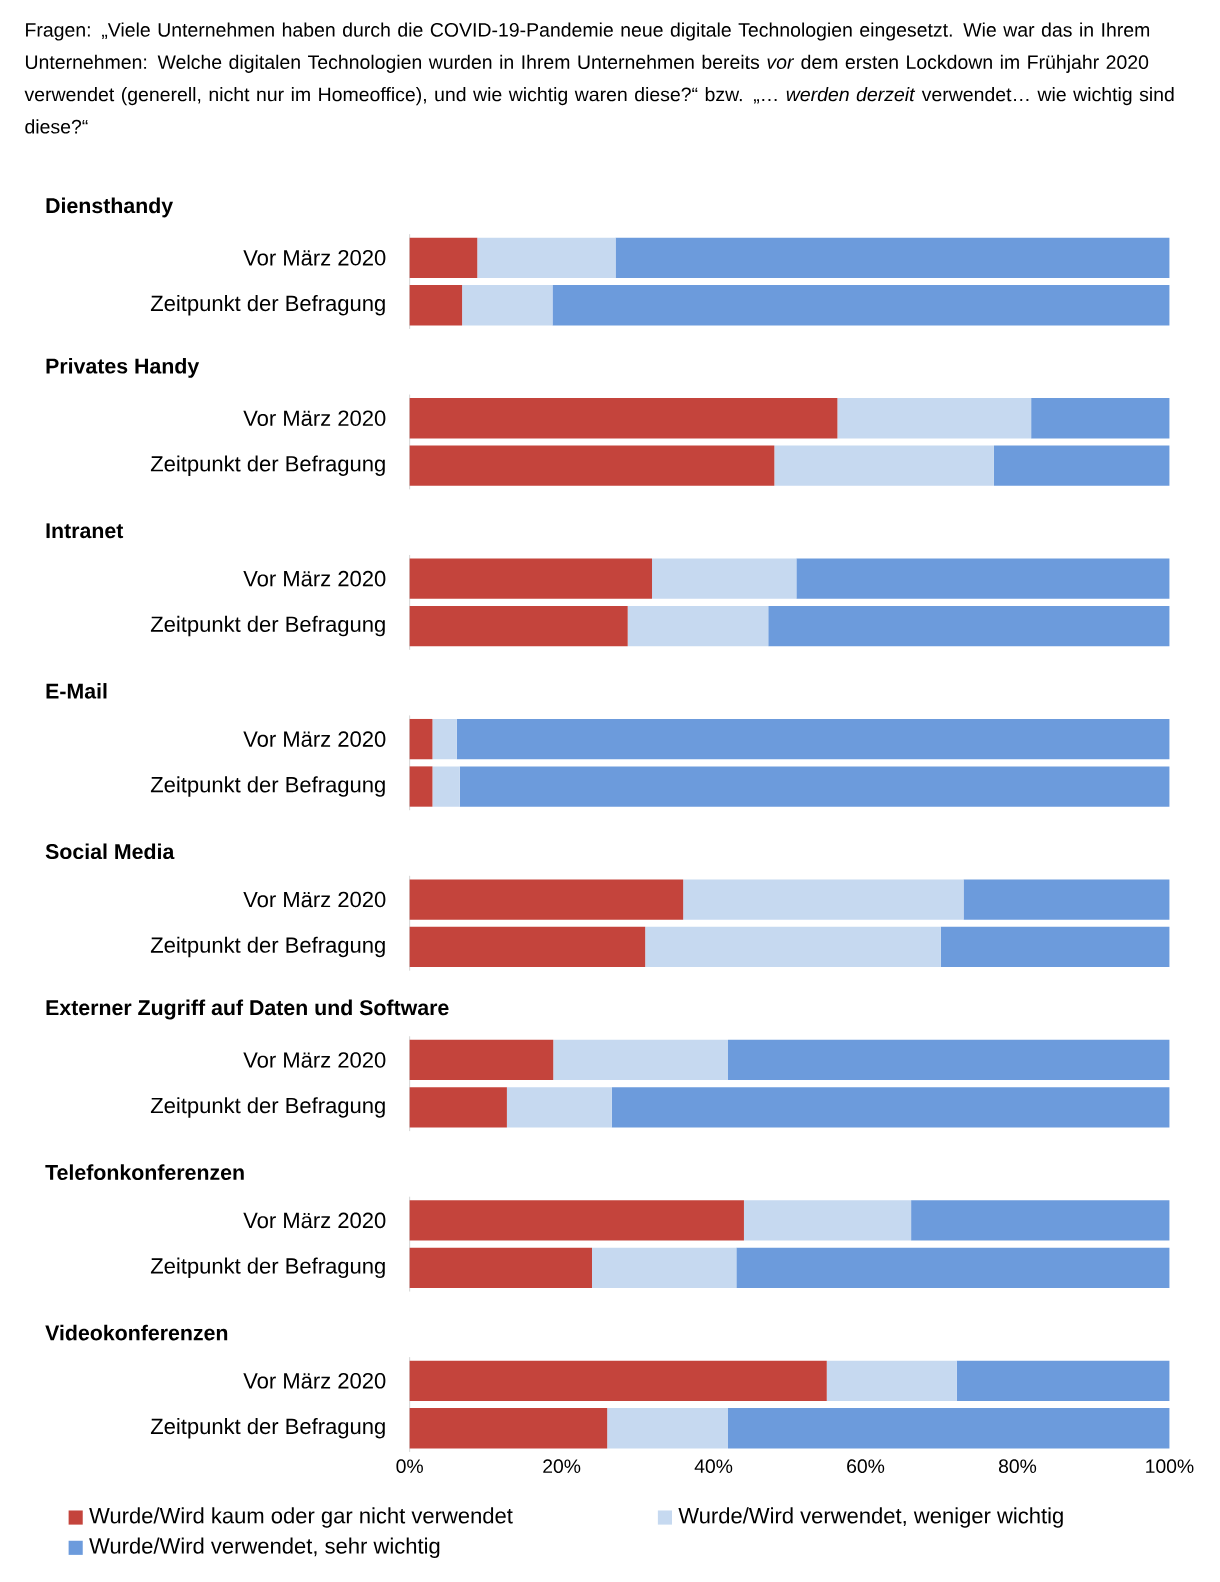 The width and height of the screenshot is (1220, 1582). Describe the element at coordinates (264, 1548) in the screenshot. I see `legend-label: Wurde/Wird verwendet, sehr wichtig` at that location.